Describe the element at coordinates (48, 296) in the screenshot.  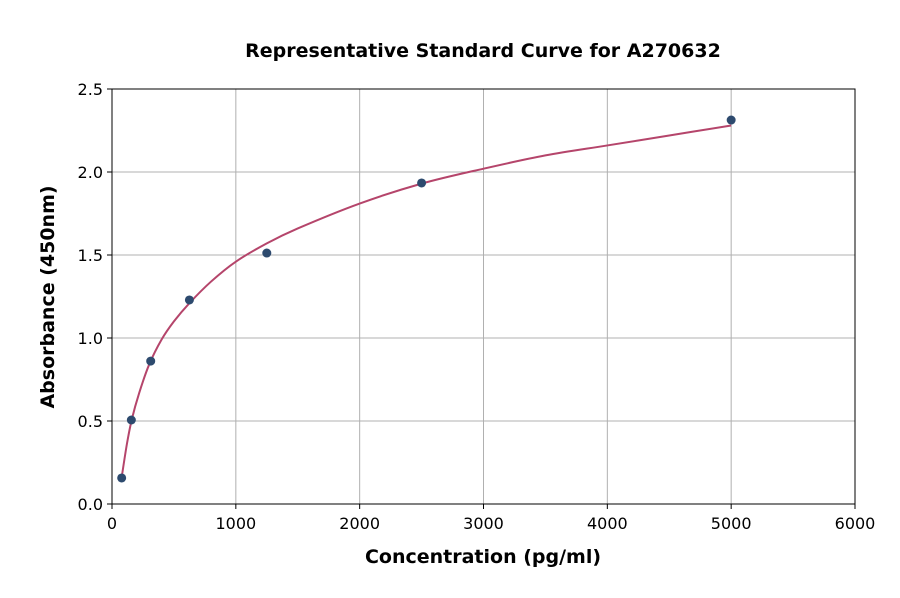
I see `y-axis-label: Absorbance (450nm)` at that location.